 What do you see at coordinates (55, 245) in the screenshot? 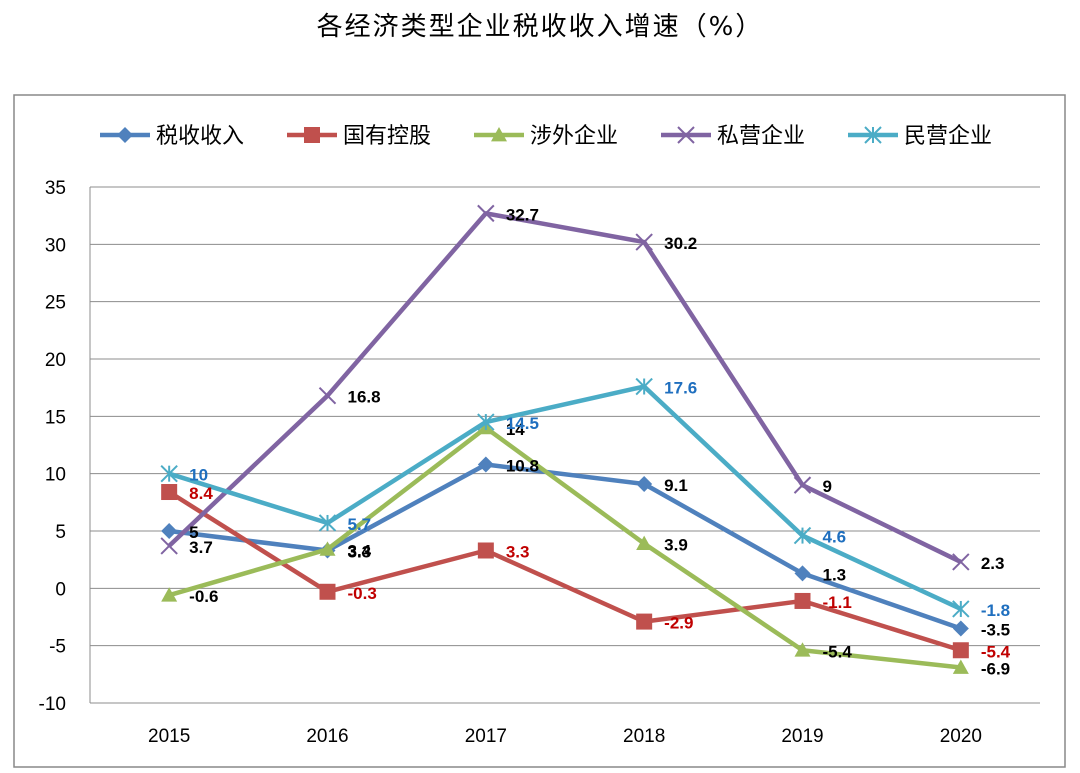
I see `y-tick-label: 30` at bounding box center [55, 245].